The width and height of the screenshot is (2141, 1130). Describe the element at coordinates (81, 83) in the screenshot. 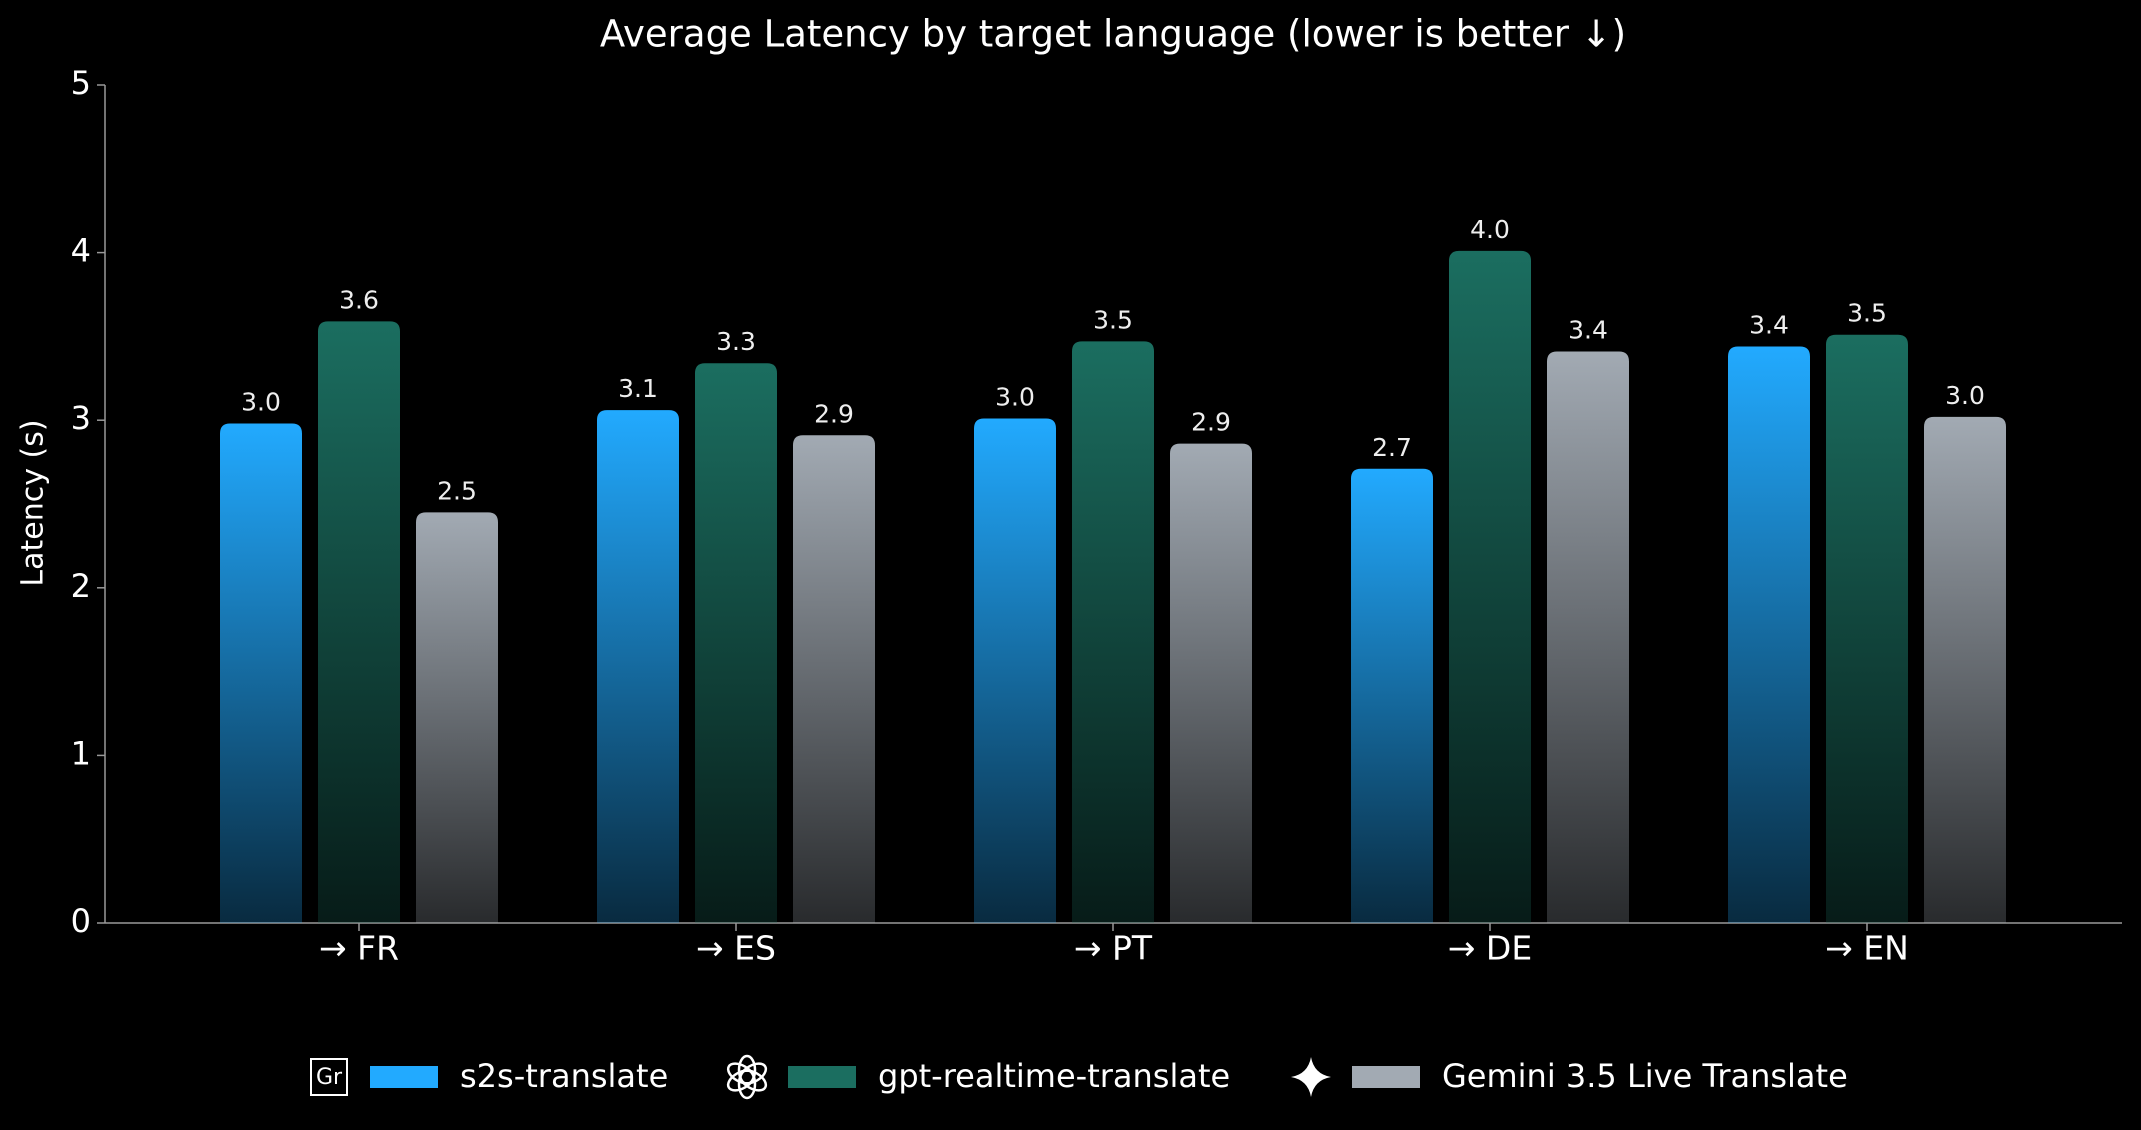

I see `y-tick-label: 5` at that location.